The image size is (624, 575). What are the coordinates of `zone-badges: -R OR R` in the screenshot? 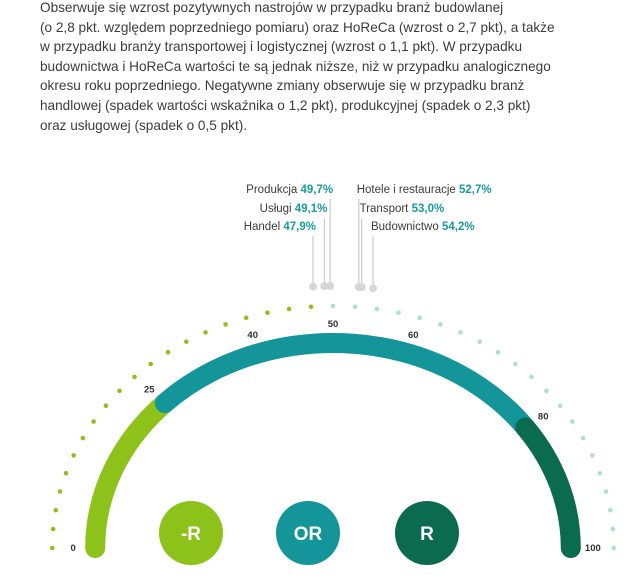 It's located at (309, 533).